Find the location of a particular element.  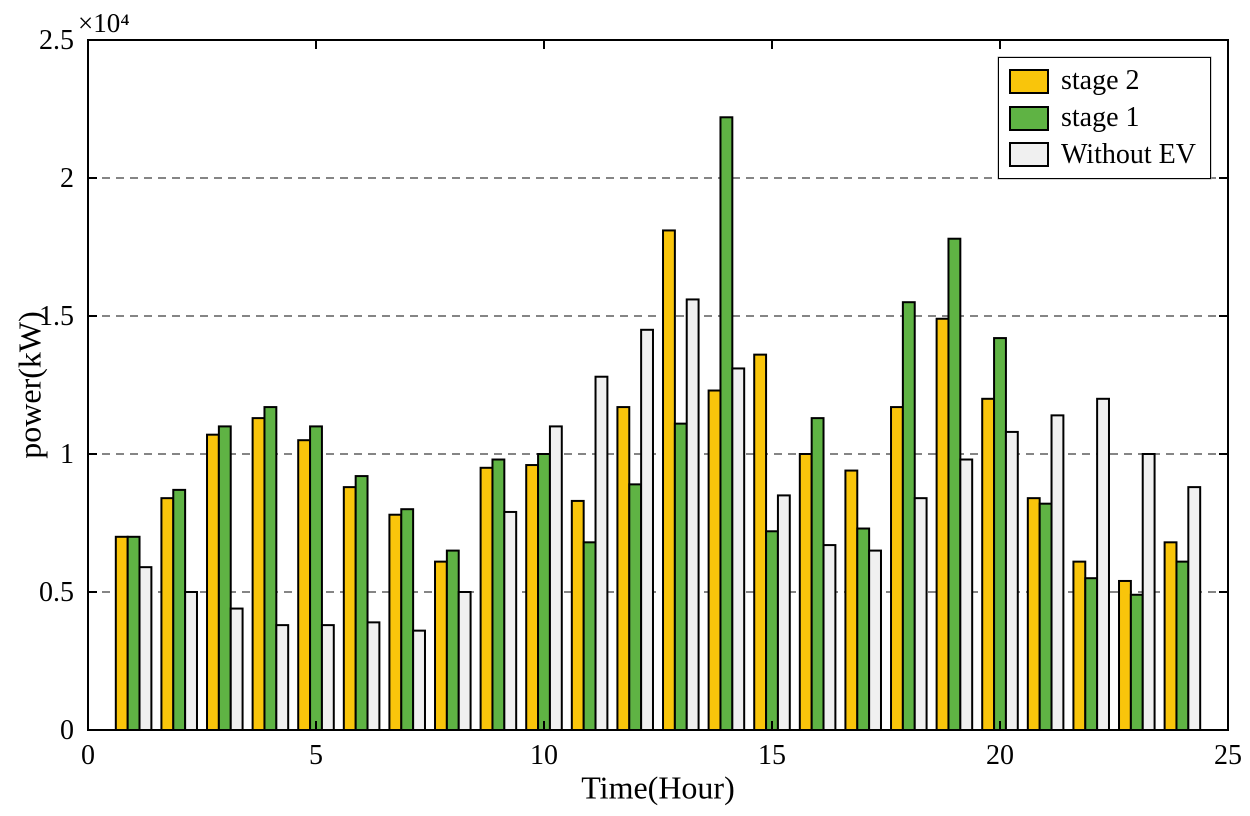

legend-label-stage1: stage 1 is located at coordinates (1100, 117).